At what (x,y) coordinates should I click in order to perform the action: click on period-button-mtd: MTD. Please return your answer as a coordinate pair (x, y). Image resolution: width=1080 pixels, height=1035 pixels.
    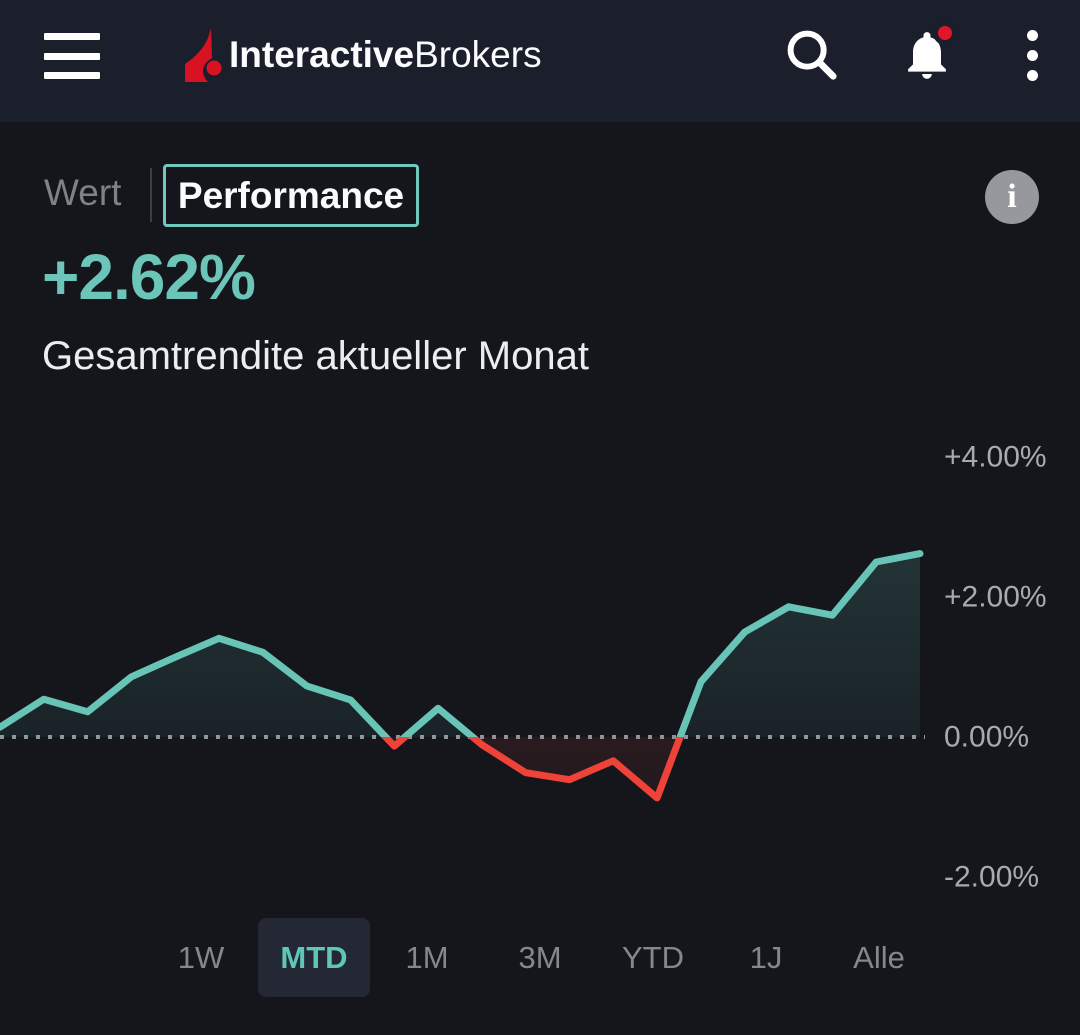
    Looking at the image, I should click on (314, 957).